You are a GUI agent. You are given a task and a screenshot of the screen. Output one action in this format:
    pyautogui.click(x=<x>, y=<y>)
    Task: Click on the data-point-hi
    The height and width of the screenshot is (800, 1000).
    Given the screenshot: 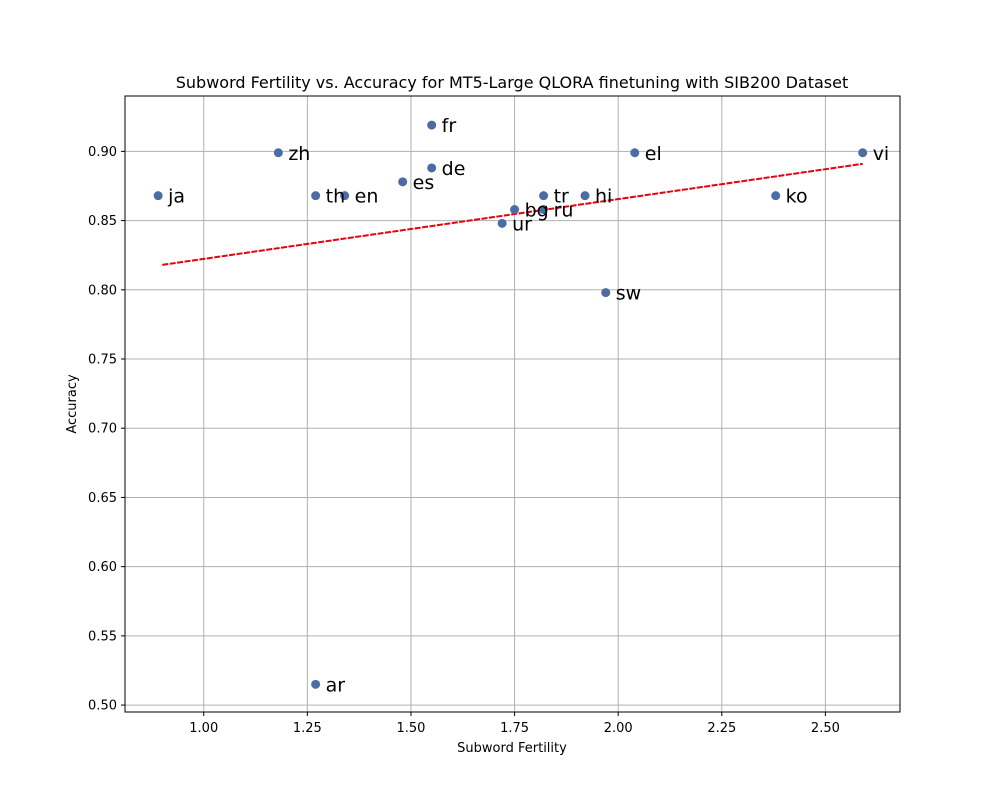 What is the action you would take?
    pyautogui.click(x=585, y=196)
    